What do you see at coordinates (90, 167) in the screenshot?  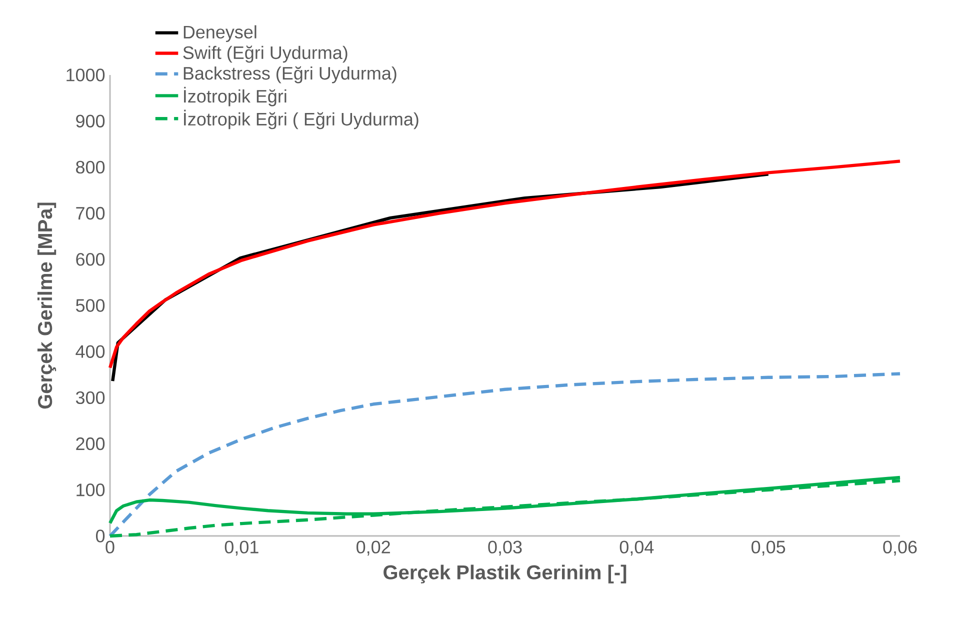 I see `y-tick-label: 800` at bounding box center [90, 167].